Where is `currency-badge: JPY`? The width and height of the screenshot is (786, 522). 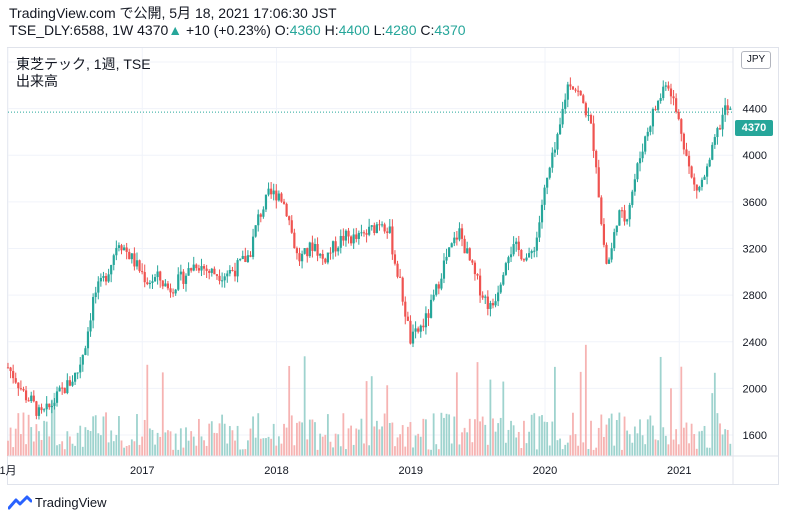
currency-badge: JPY is located at coordinates (756, 60).